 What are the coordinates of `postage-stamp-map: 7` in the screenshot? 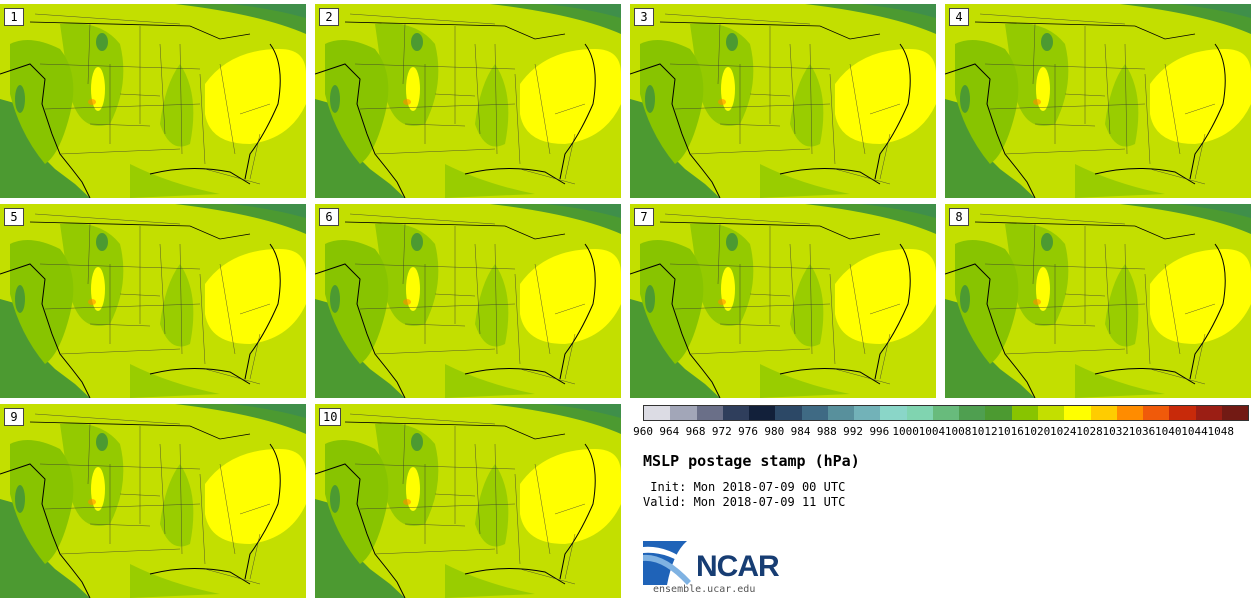 It's located at (783, 301).